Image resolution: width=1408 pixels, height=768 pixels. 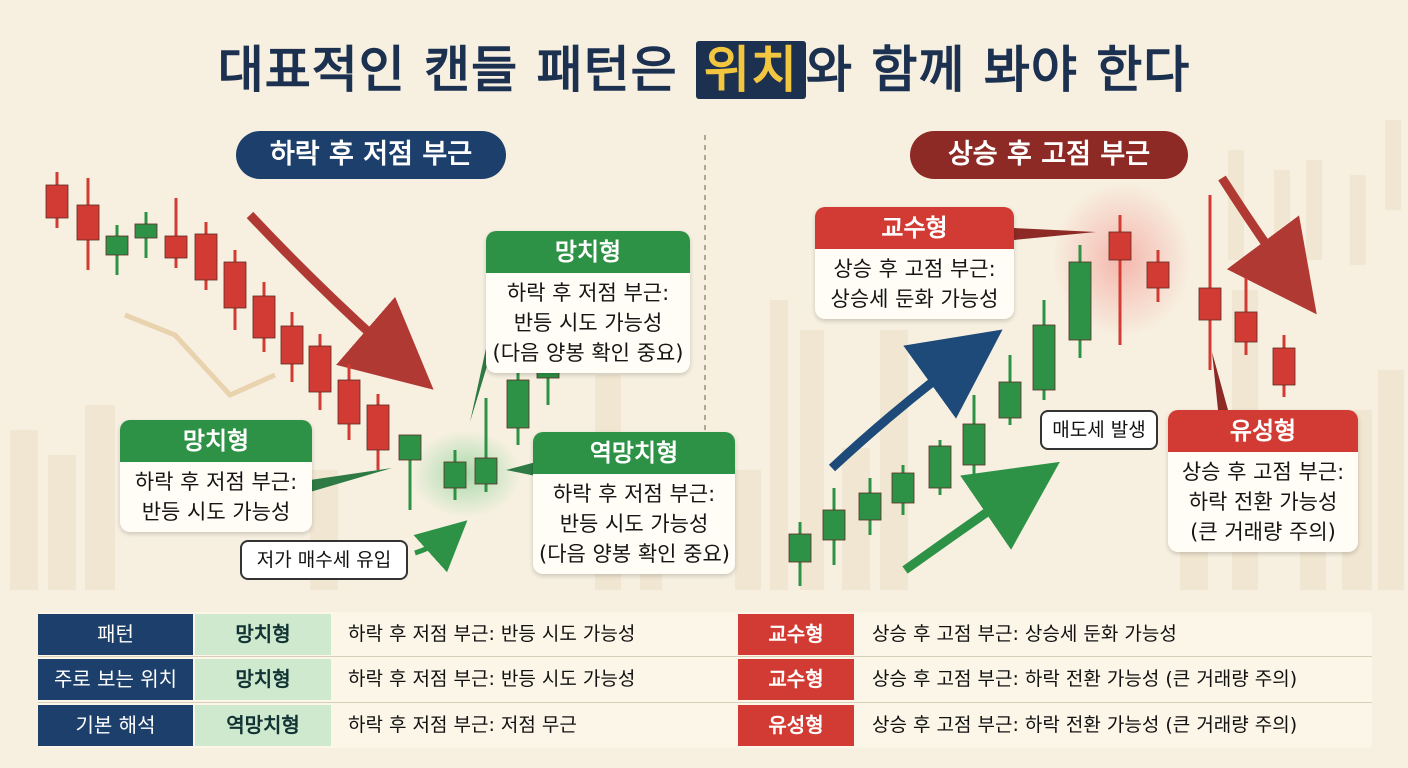 I want to click on small-green-arrow, so click(x=440, y=546).